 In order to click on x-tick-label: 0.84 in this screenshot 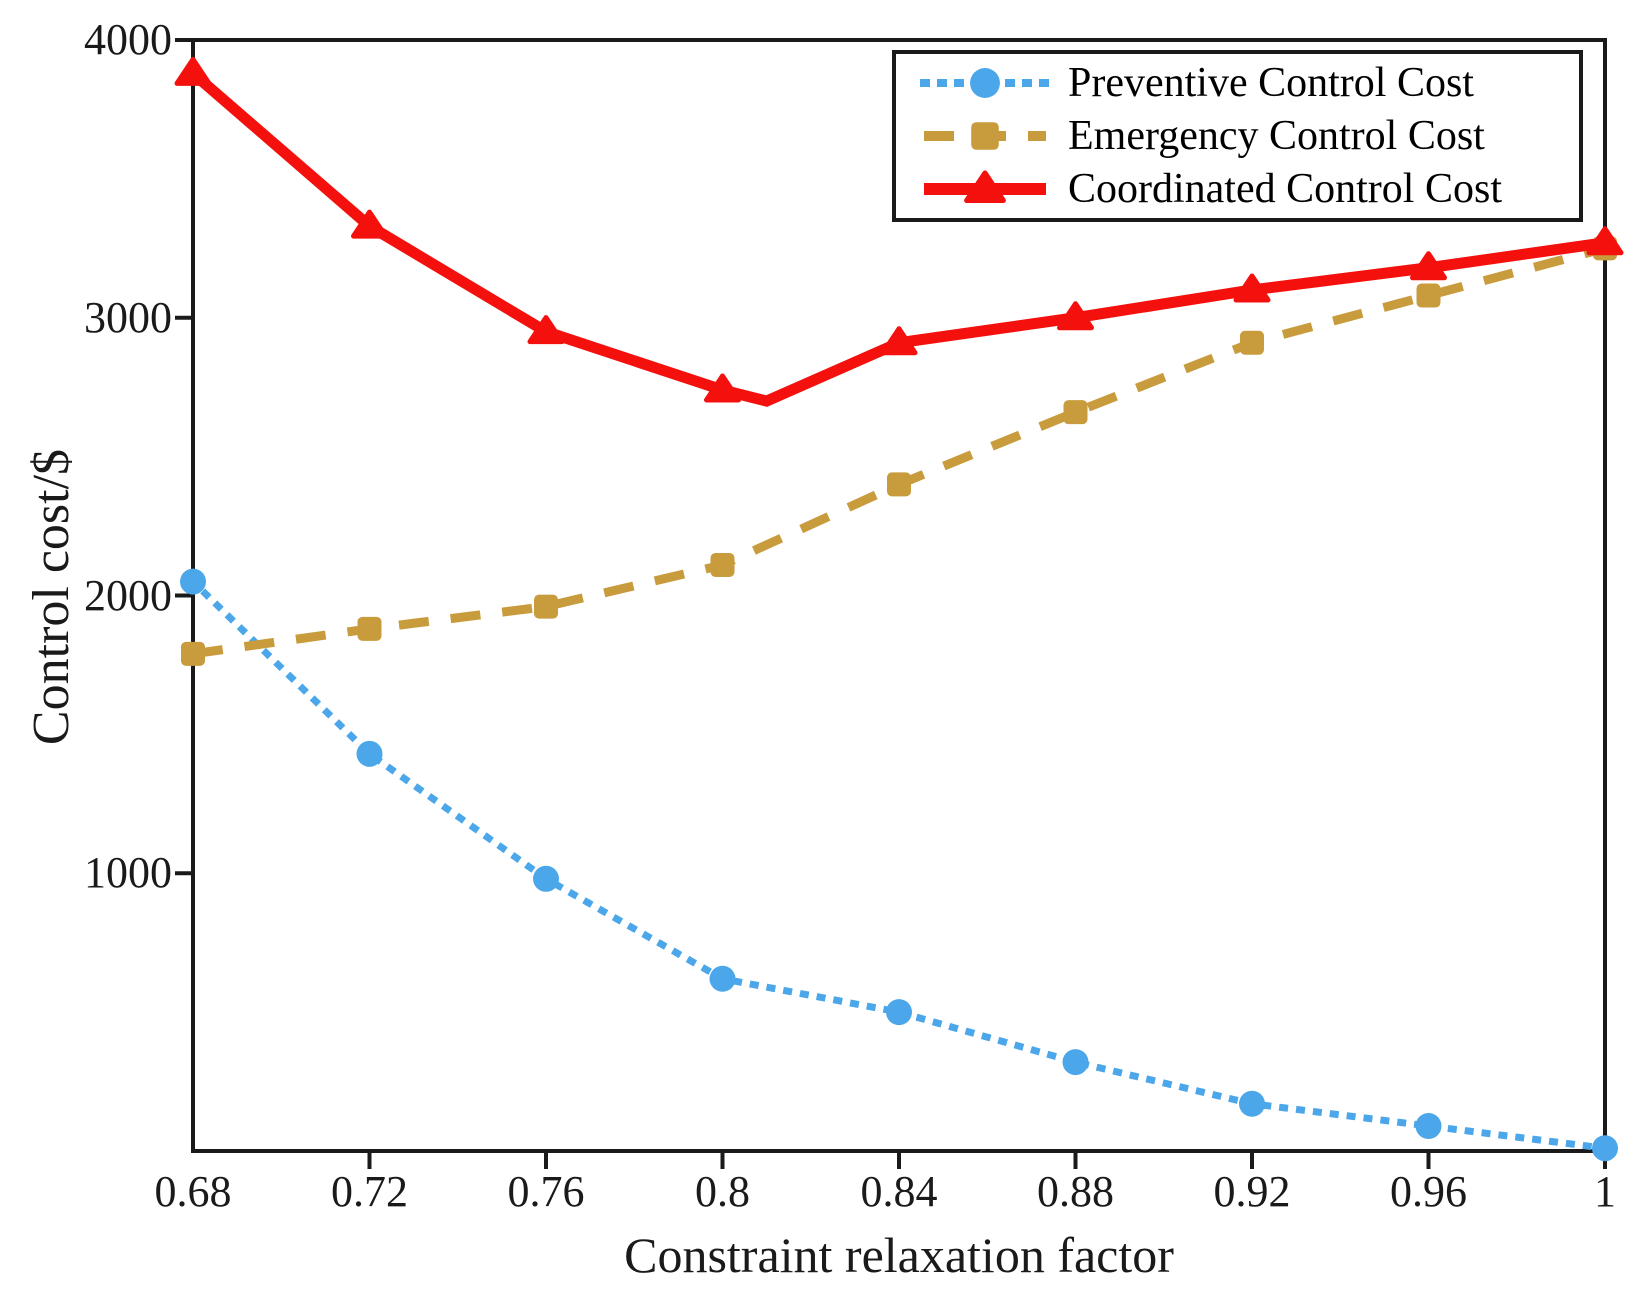, I will do `click(899, 1191)`.